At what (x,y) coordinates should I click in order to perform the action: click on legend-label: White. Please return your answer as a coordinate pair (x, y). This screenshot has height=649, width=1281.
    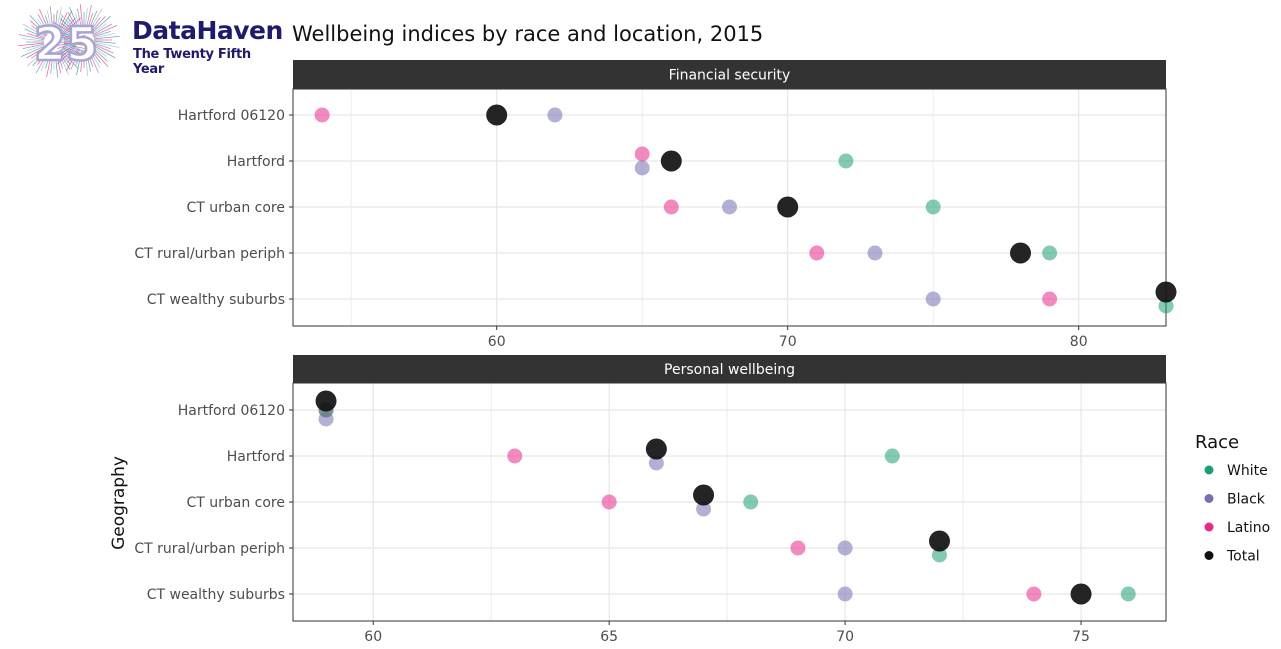
    Looking at the image, I should click on (1247, 471).